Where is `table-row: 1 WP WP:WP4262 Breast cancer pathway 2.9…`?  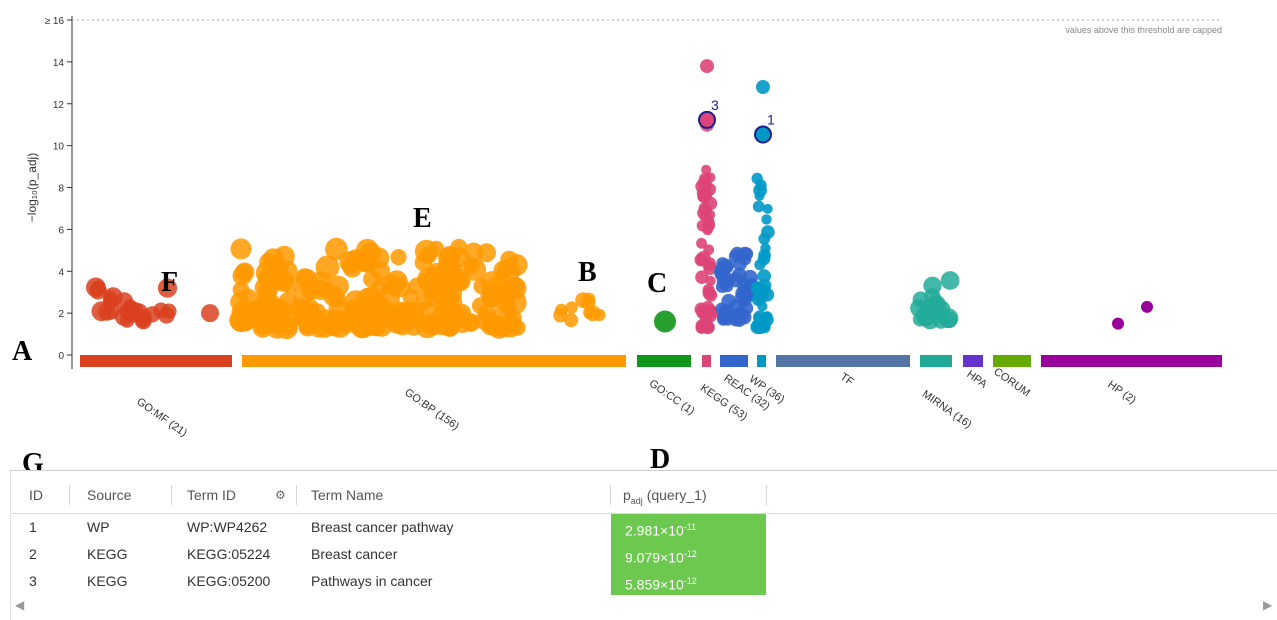
table-row: 1 WP WP:WP4262 Breast cancer pathway 2.9… is located at coordinates (644, 527).